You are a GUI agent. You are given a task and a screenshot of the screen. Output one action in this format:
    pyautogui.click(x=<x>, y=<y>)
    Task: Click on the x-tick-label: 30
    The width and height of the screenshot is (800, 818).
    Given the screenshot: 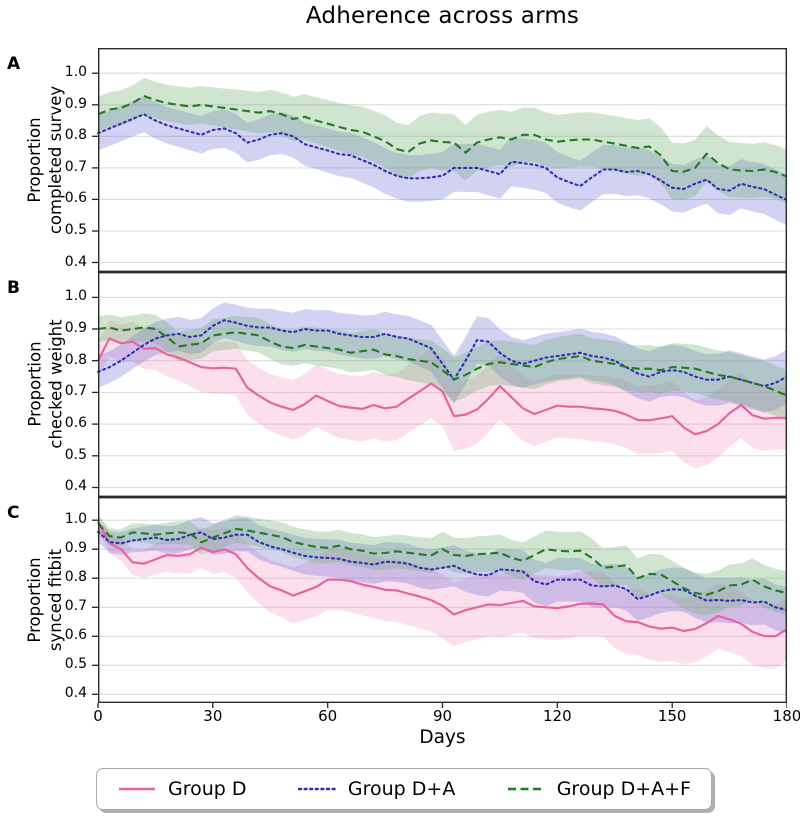 What is the action you would take?
    pyautogui.click(x=213, y=716)
    